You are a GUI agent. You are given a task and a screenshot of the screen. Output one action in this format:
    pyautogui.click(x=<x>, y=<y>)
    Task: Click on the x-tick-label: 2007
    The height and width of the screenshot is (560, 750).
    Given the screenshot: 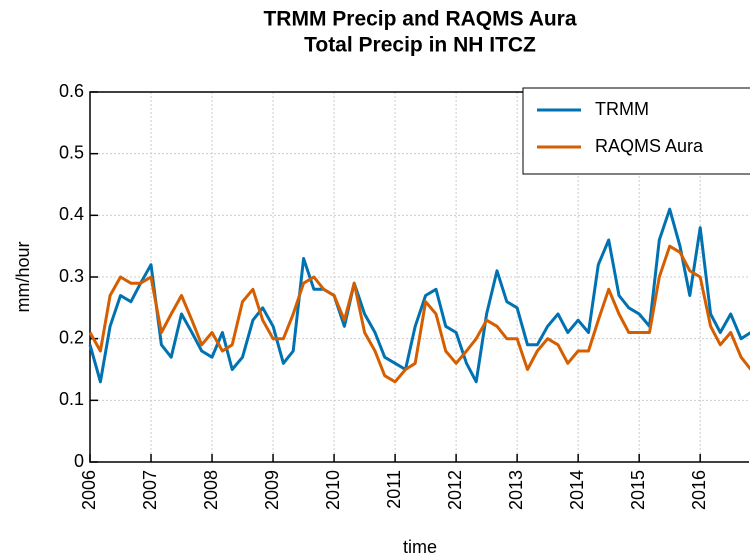 What is the action you would take?
    pyautogui.click(x=150, y=490)
    